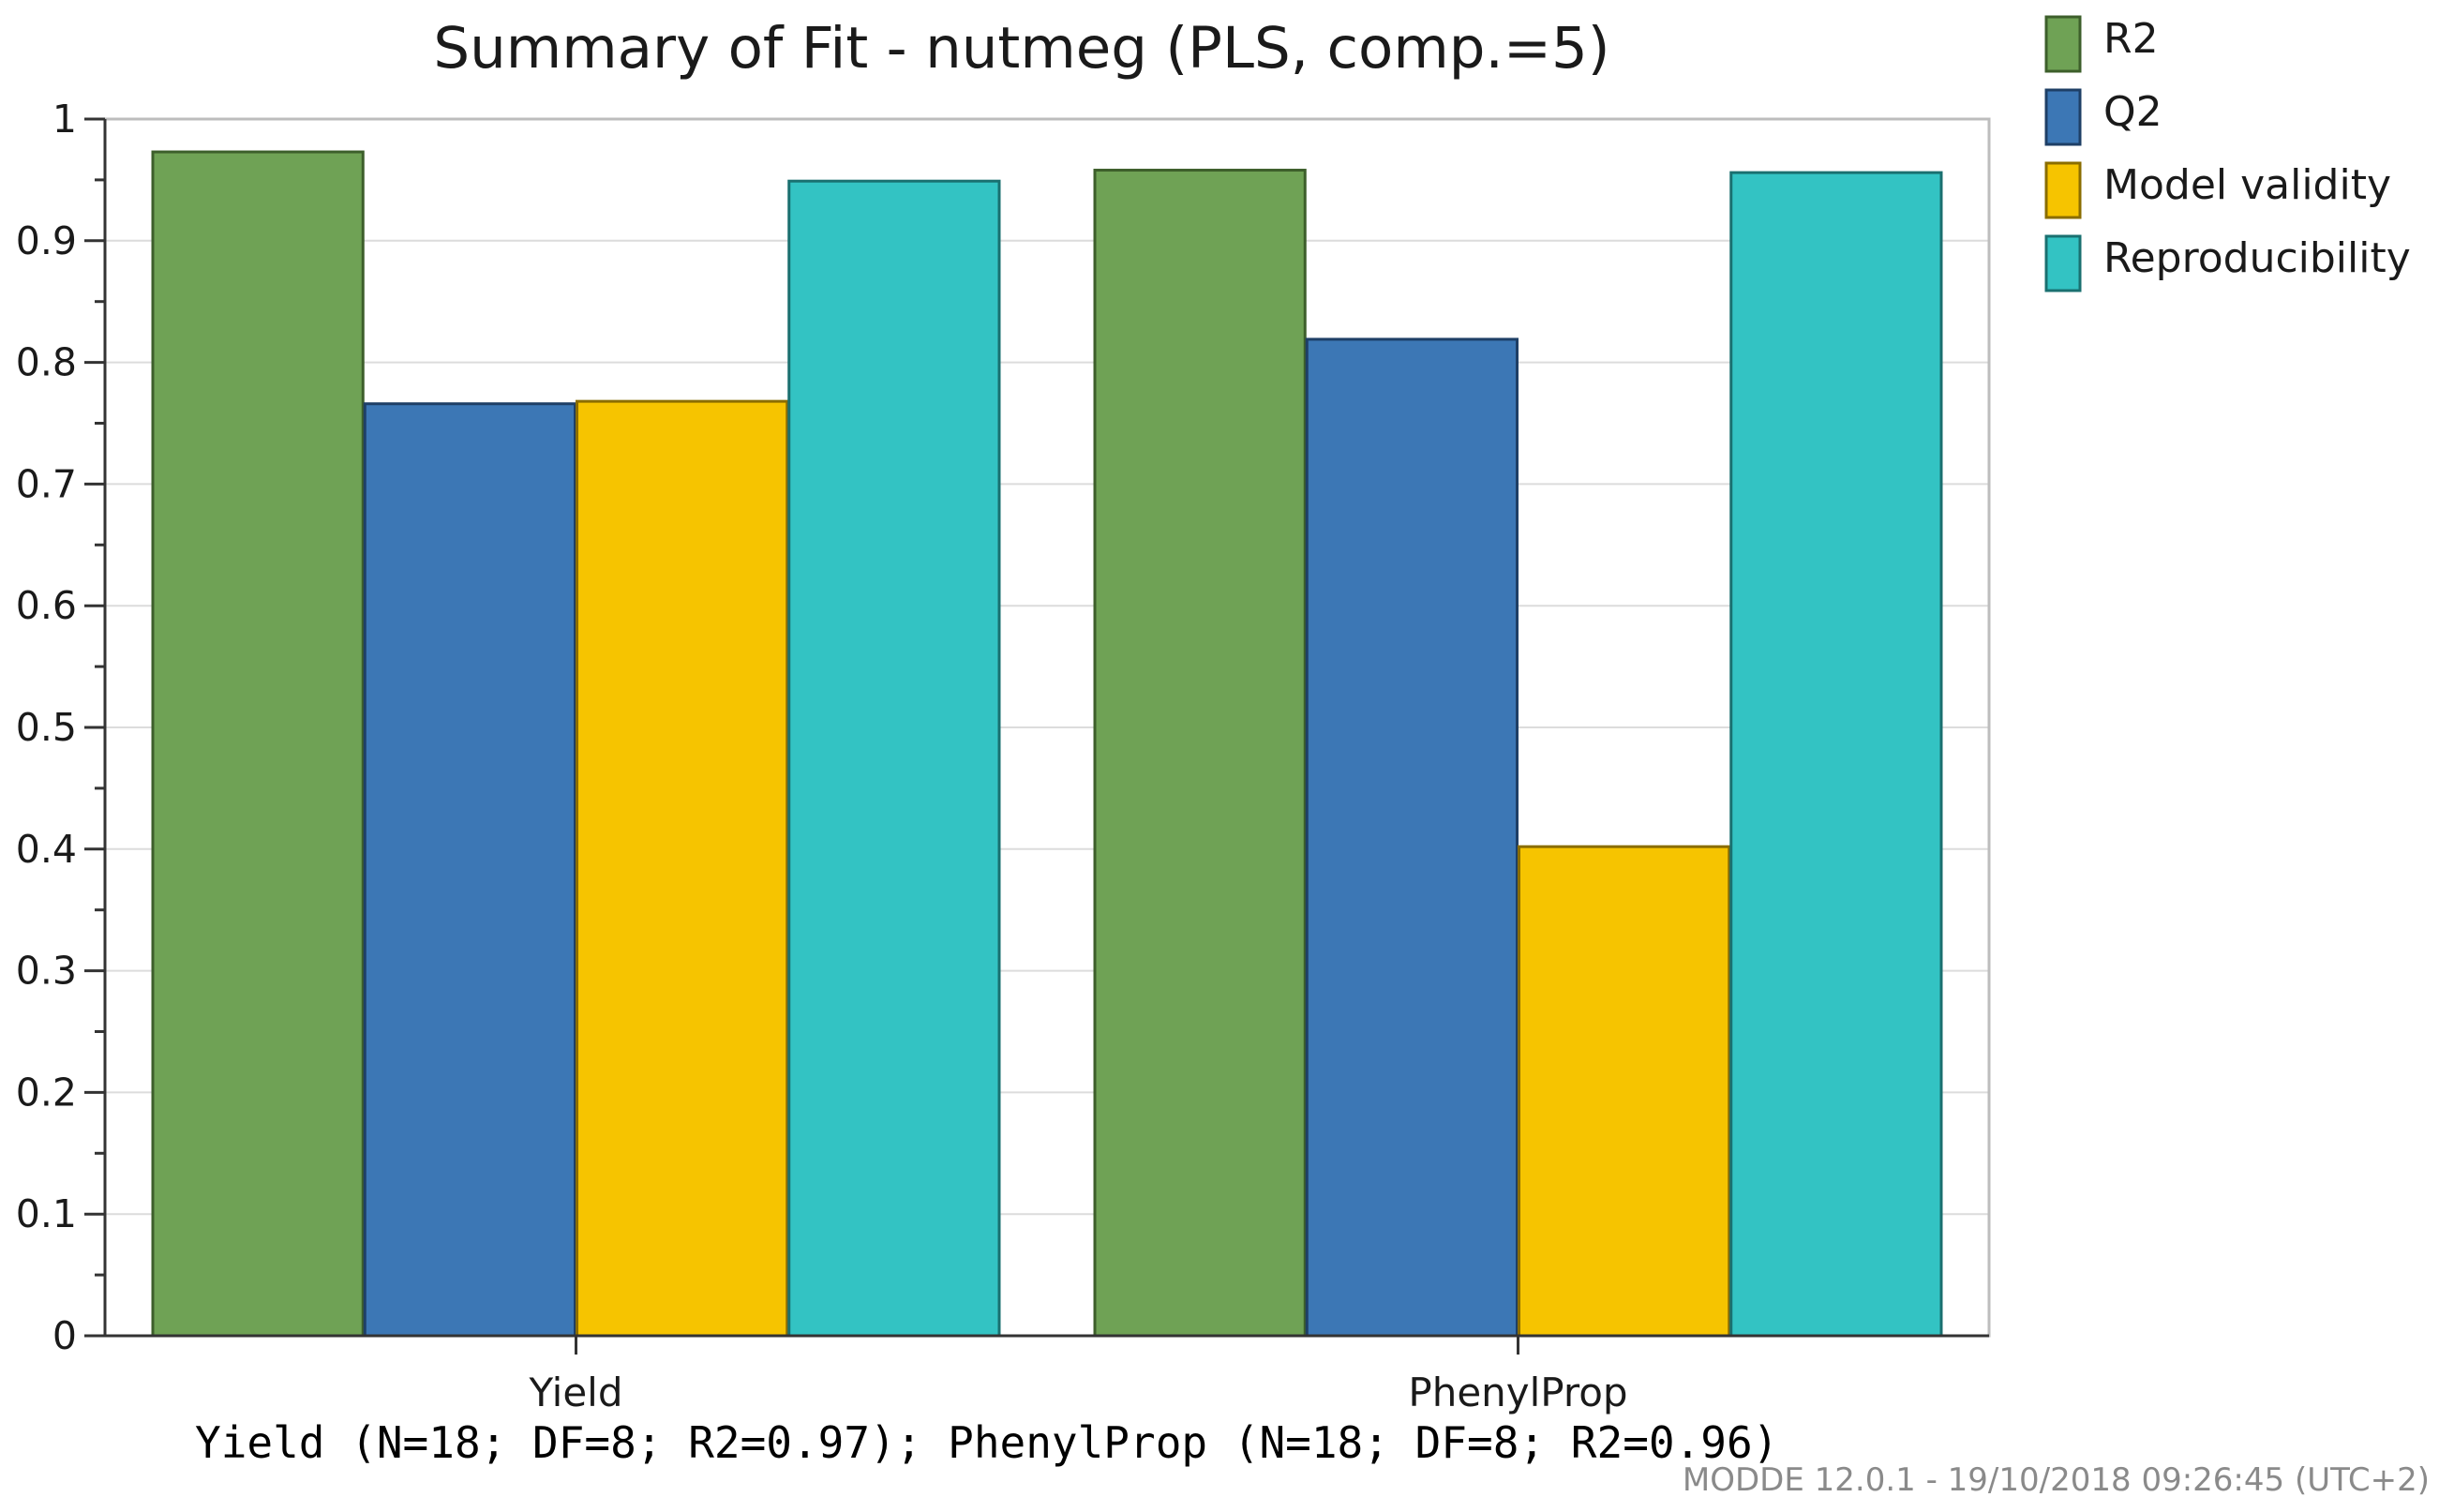  What do you see at coordinates (682, 868) in the screenshot?
I see `bar-yield-model-validity` at bounding box center [682, 868].